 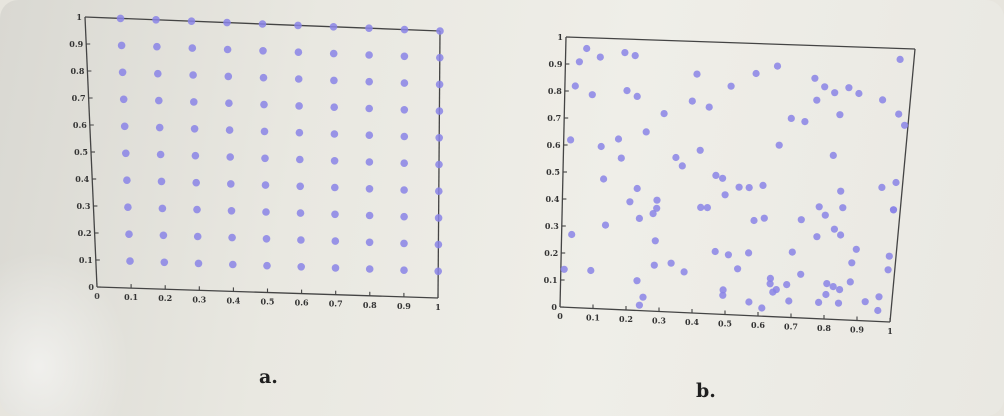 I want to click on x-tick-label: 0.1, so click(x=593, y=318).